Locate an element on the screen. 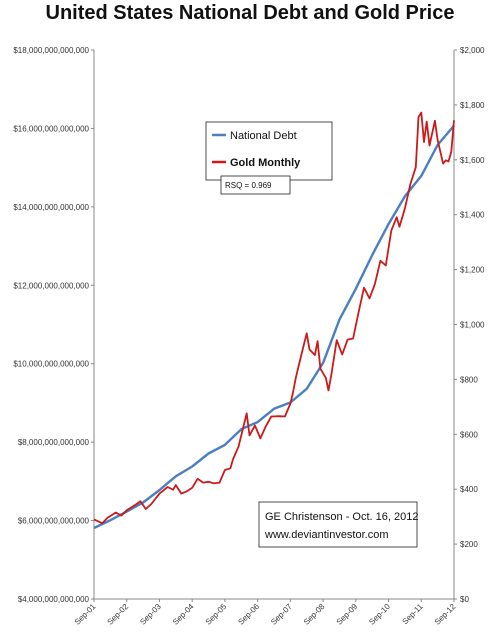 The image size is (500, 644). x-tick-label: Sep-11 is located at coordinates (413, 614).